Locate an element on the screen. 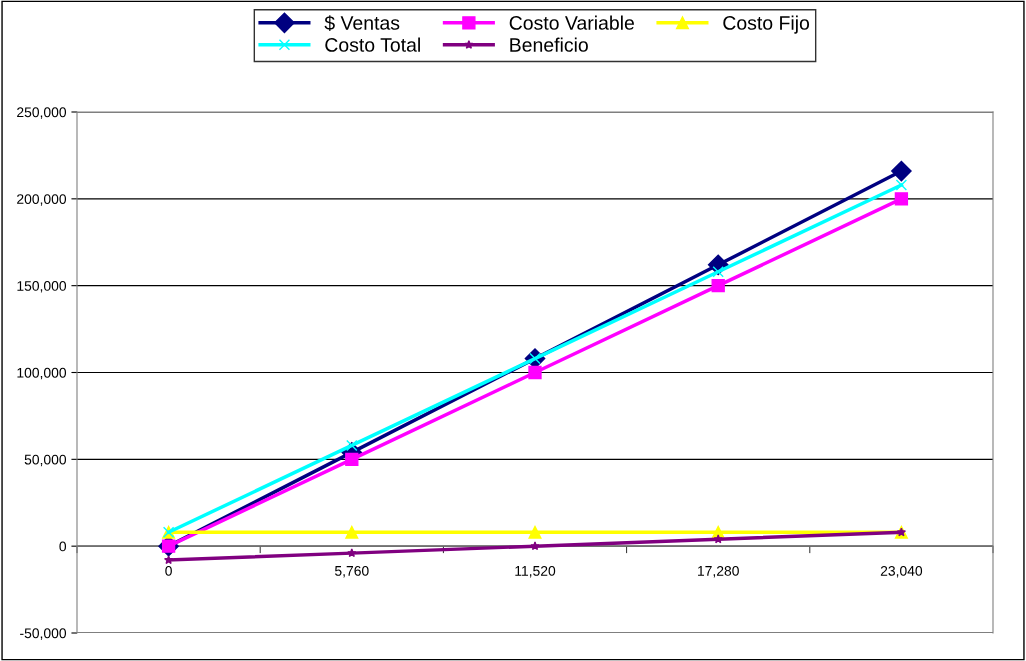 This screenshot has height=661, width=1026. y-tick-label: 50,000 is located at coordinates (45, 460).